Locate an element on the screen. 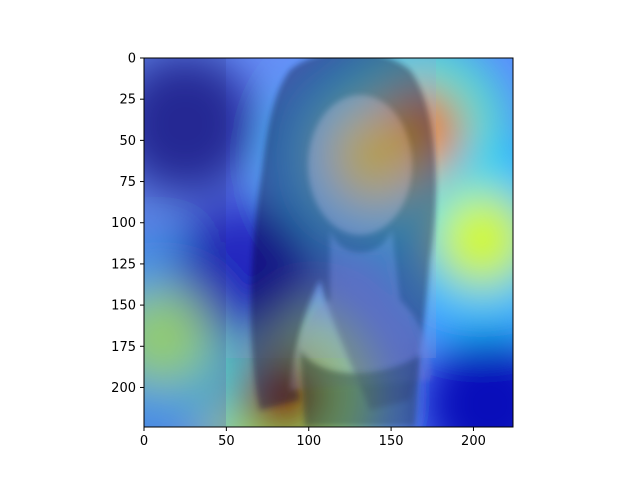 Image resolution: width=640 pixels, height=480 pixels. y-tick-label: 75 is located at coordinates (127, 182).